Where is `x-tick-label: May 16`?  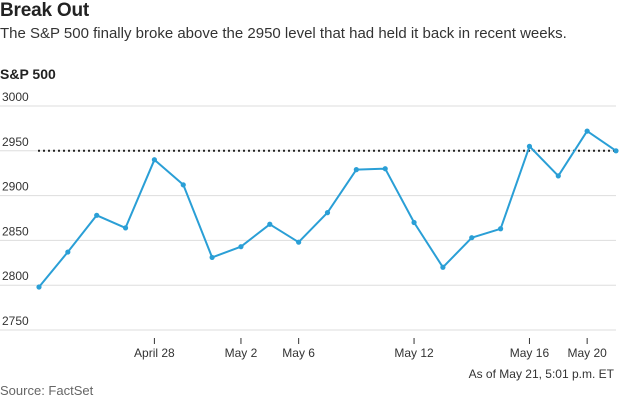 x-tick-label: May 16 is located at coordinates (530, 353).